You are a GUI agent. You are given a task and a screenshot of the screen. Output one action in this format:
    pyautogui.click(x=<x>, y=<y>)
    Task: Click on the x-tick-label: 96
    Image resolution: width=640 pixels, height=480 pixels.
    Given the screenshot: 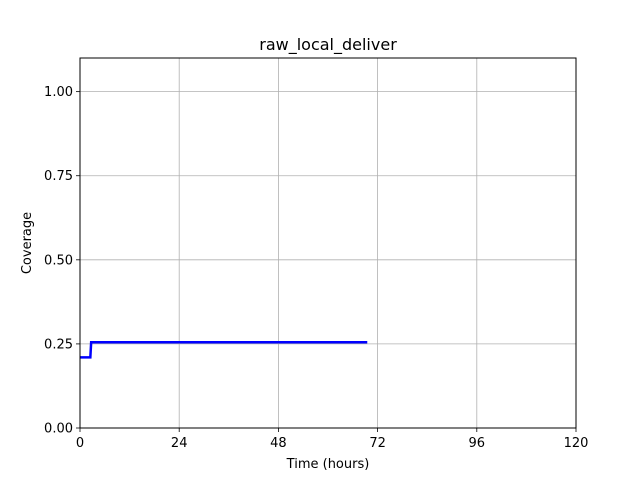 What is the action you would take?
    pyautogui.click(x=477, y=443)
    